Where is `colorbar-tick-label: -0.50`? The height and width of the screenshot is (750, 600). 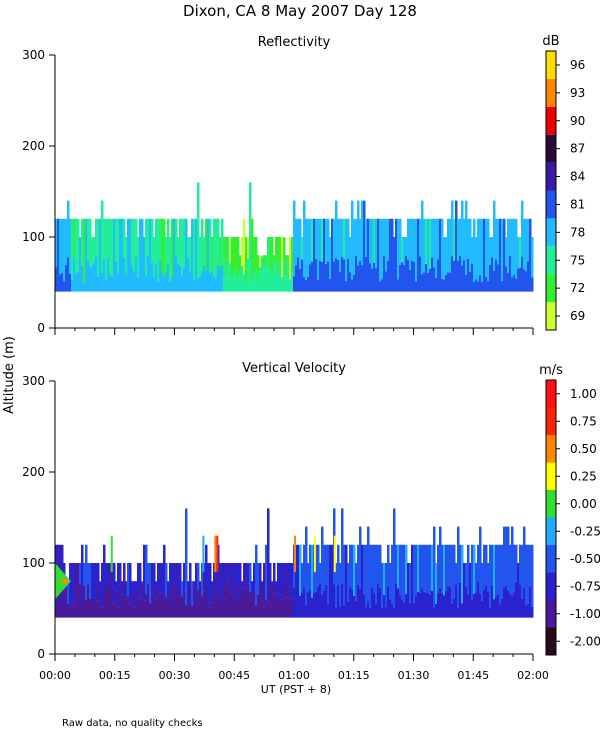 colorbar-tick-label: -0.50 is located at coordinates (585, 559).